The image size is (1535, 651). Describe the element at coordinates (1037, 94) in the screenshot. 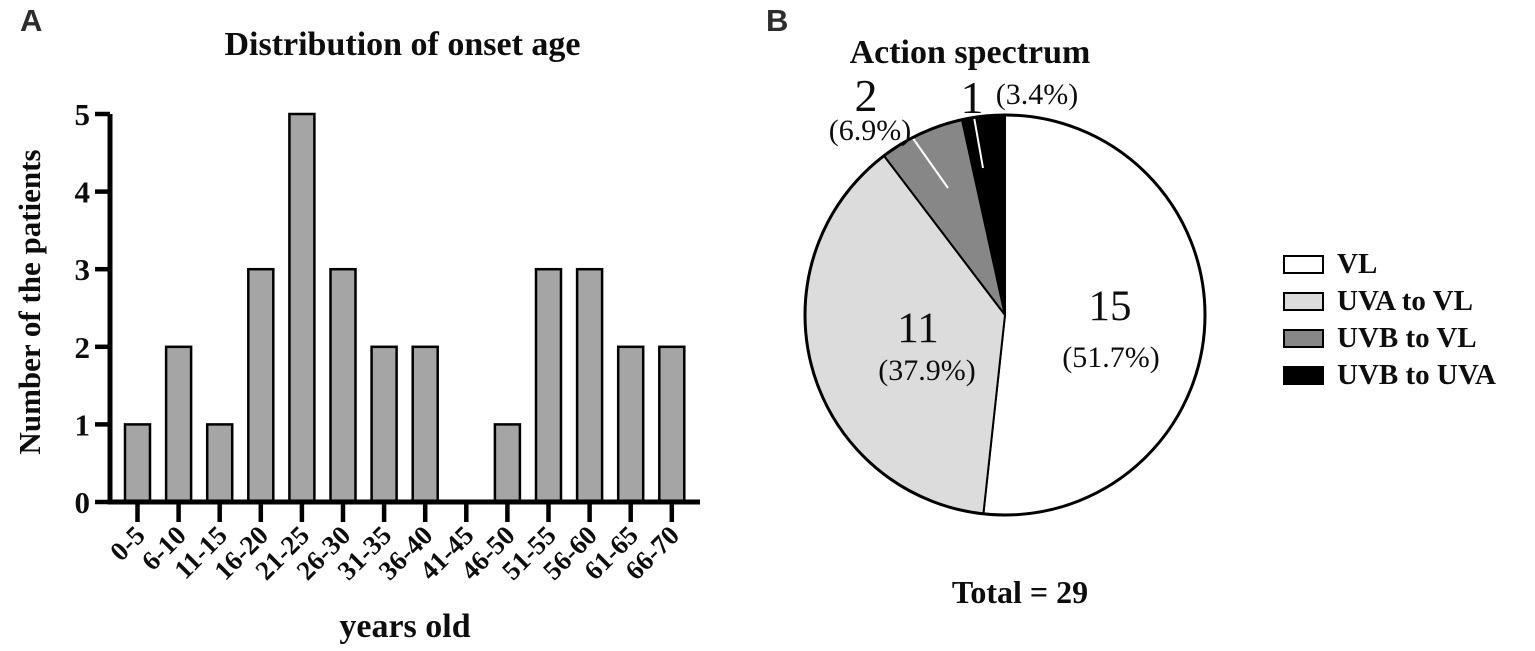

I see `slice-pct-label: (3.4%)` at that location.